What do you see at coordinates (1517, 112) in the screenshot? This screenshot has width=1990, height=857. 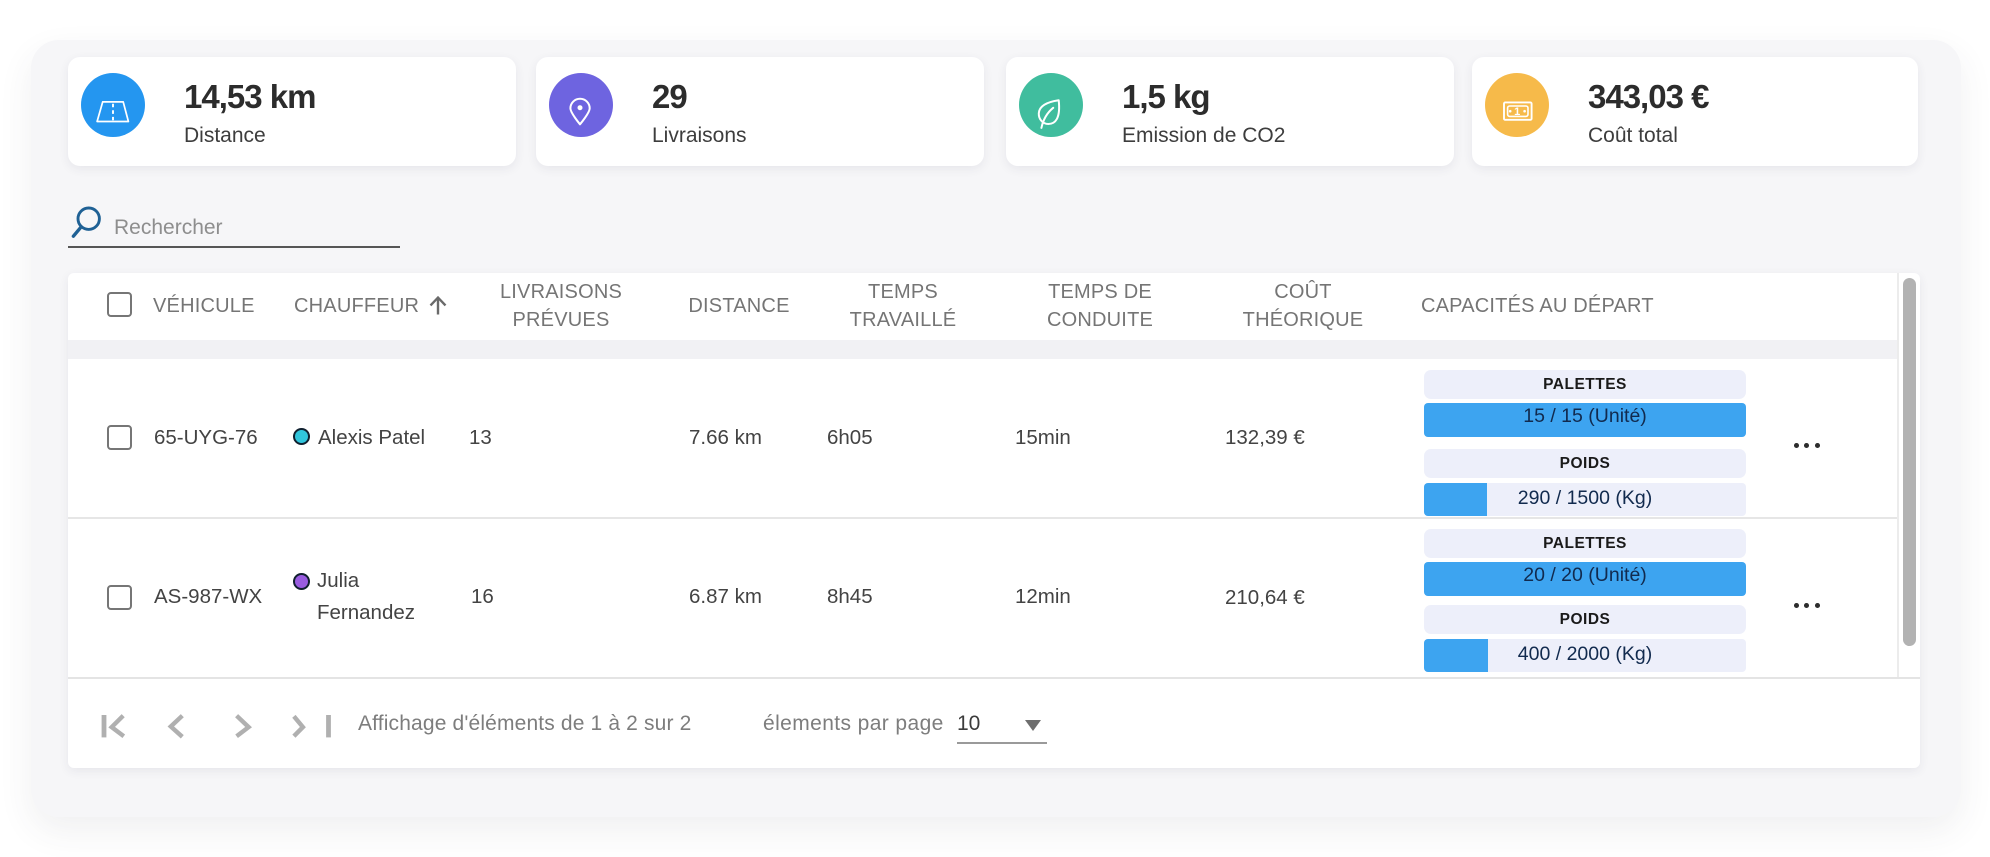 I see `svg-text: 1` at bounding box center [1517, 112].